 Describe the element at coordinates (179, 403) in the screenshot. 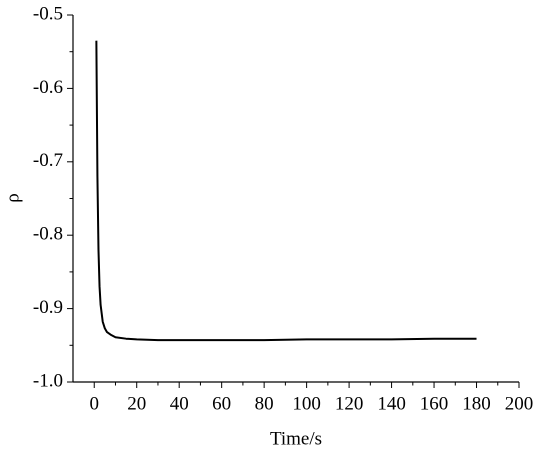

I see `x-tick-label: 40` at that location.